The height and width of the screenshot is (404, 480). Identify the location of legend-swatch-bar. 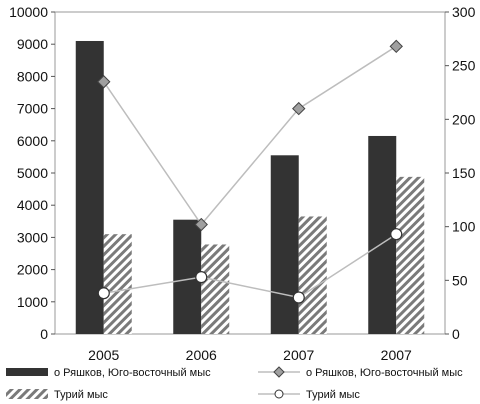
(27, 372).